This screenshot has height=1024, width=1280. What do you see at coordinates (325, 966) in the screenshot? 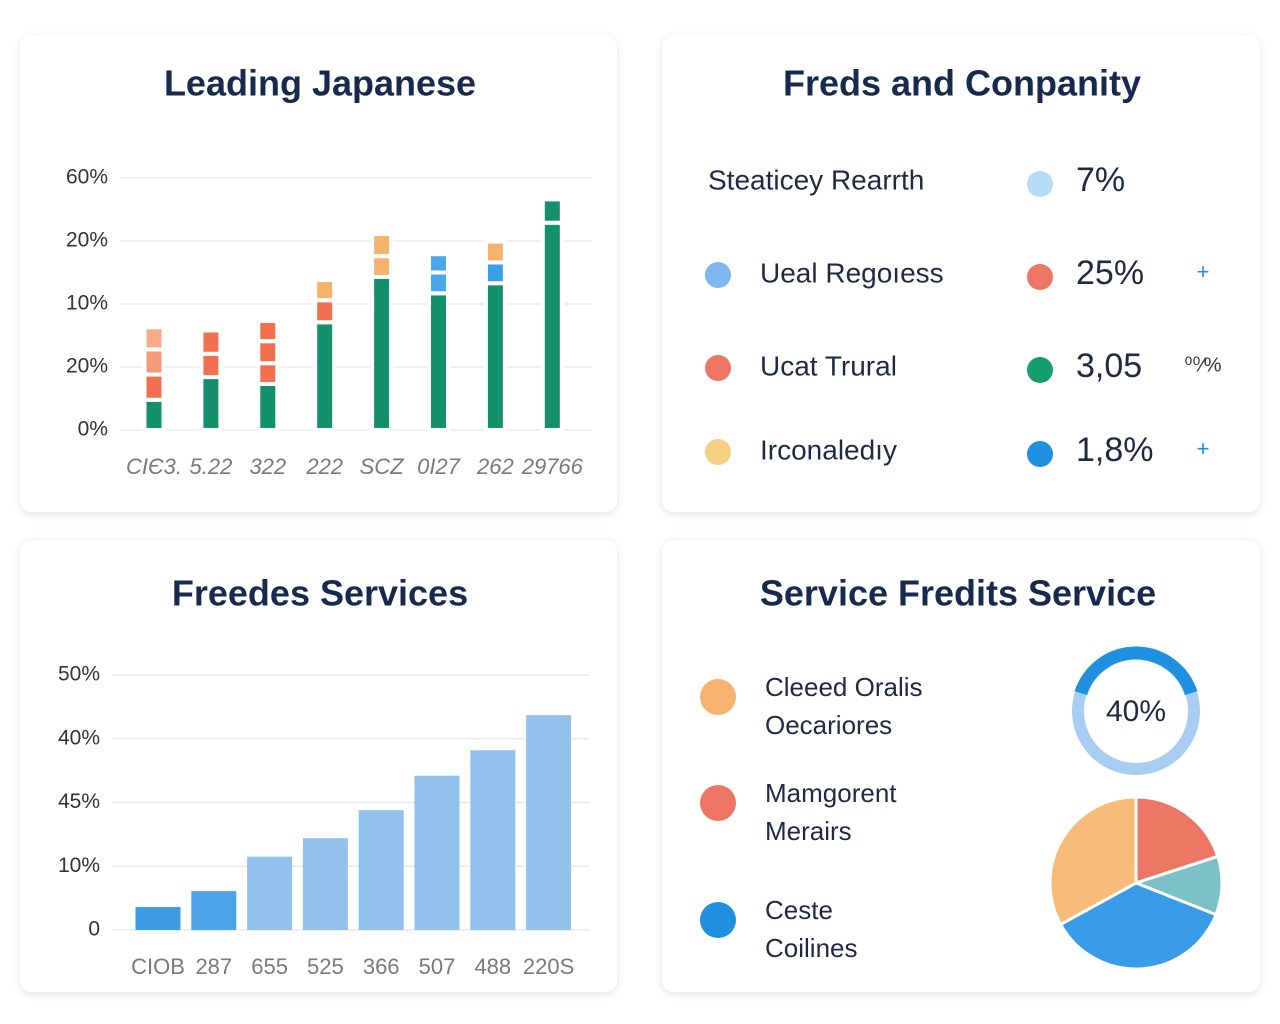
I see `x-tick-label: 525` at bounding box center [325, 966].